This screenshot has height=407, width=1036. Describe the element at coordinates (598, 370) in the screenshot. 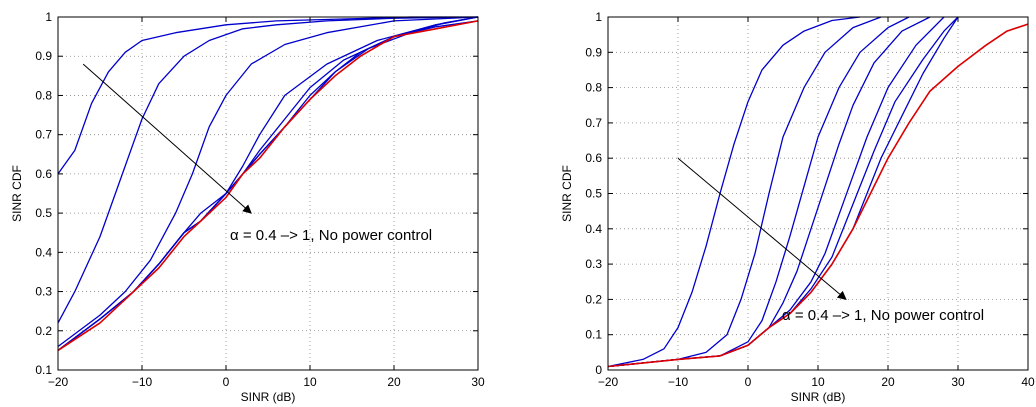

I see `y-tick-label: 0` at that location.